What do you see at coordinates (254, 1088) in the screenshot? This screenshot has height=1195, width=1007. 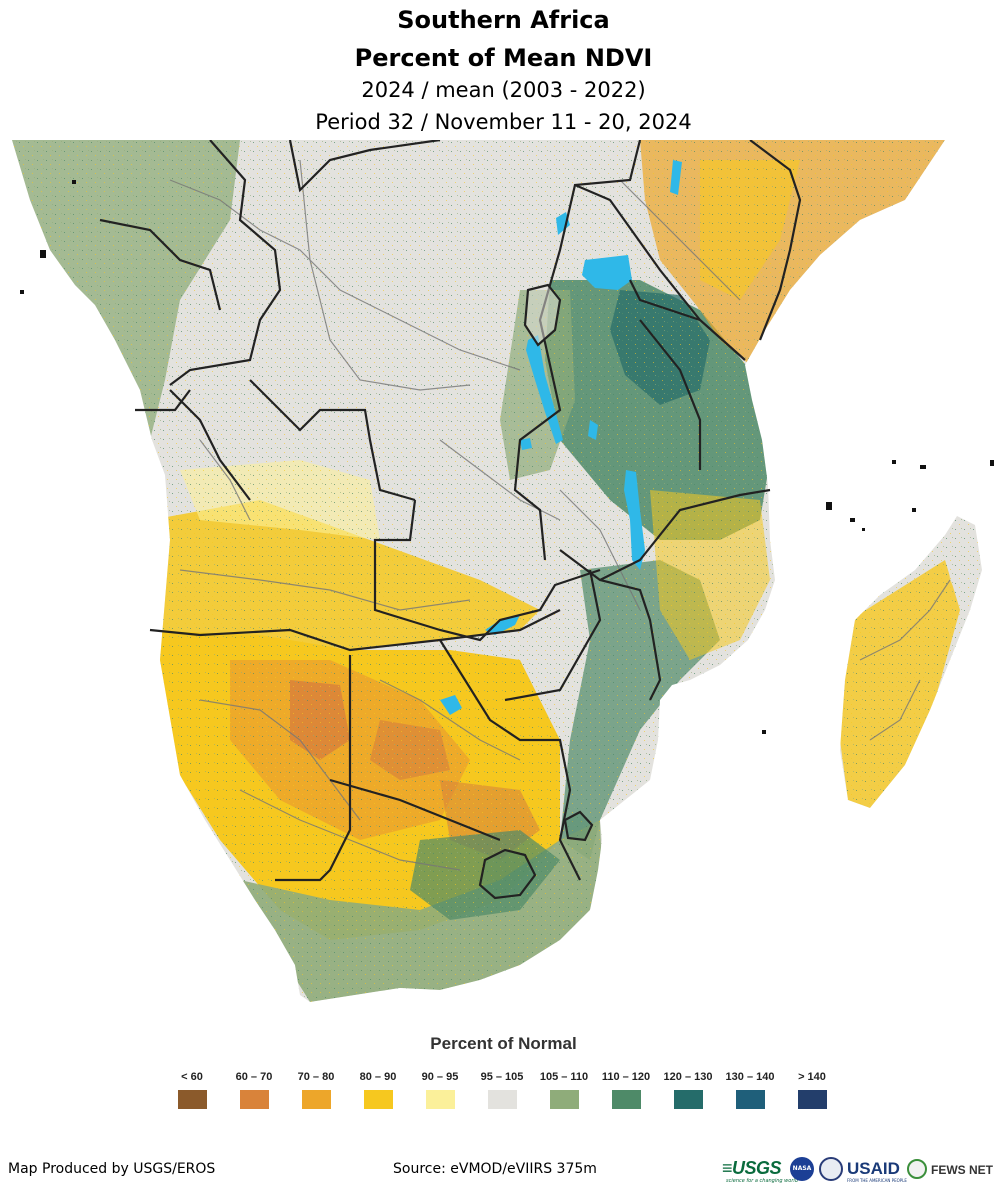 I see `legend-item: 60 – 70` at bounding box center [254, 1088].